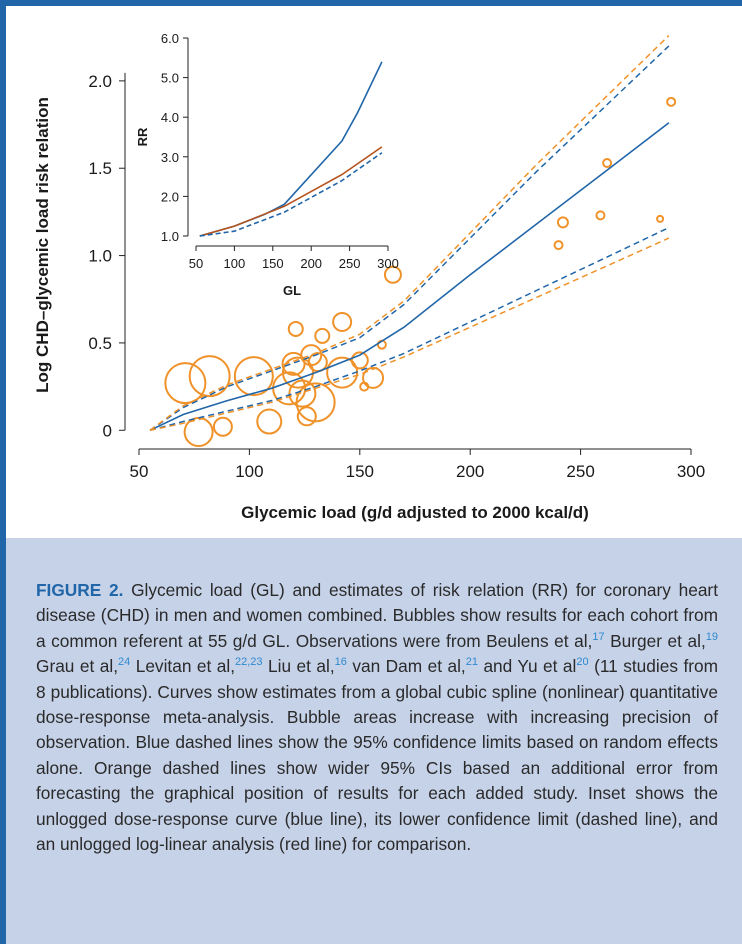 The width and height of the screenshot is (742, 944). What do you see at coordinates (142, 136) in the screenshot?
I see `inset-y-axis-label: RR` at bounding box center [142, 136].